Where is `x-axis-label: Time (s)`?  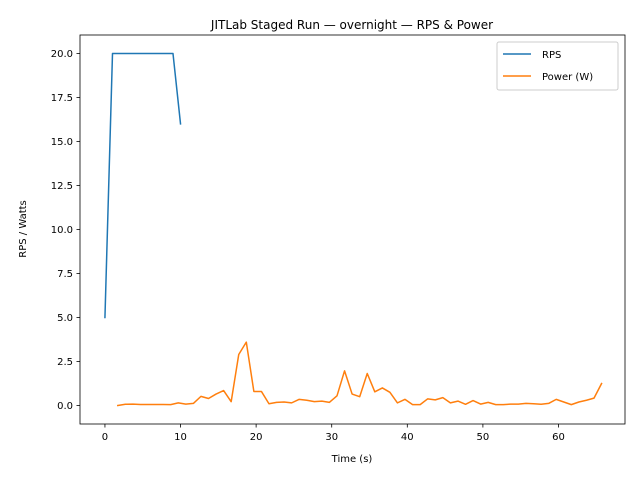
x-axis-label: Time (s) is located at coordinates (352, 459).